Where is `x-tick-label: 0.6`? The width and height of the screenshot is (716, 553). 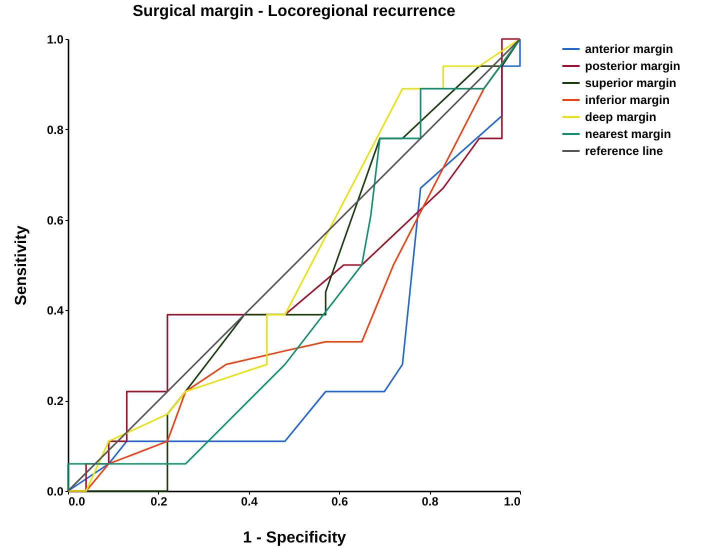
x-tick-label: 0.6 is located at coordinates (339, 501).